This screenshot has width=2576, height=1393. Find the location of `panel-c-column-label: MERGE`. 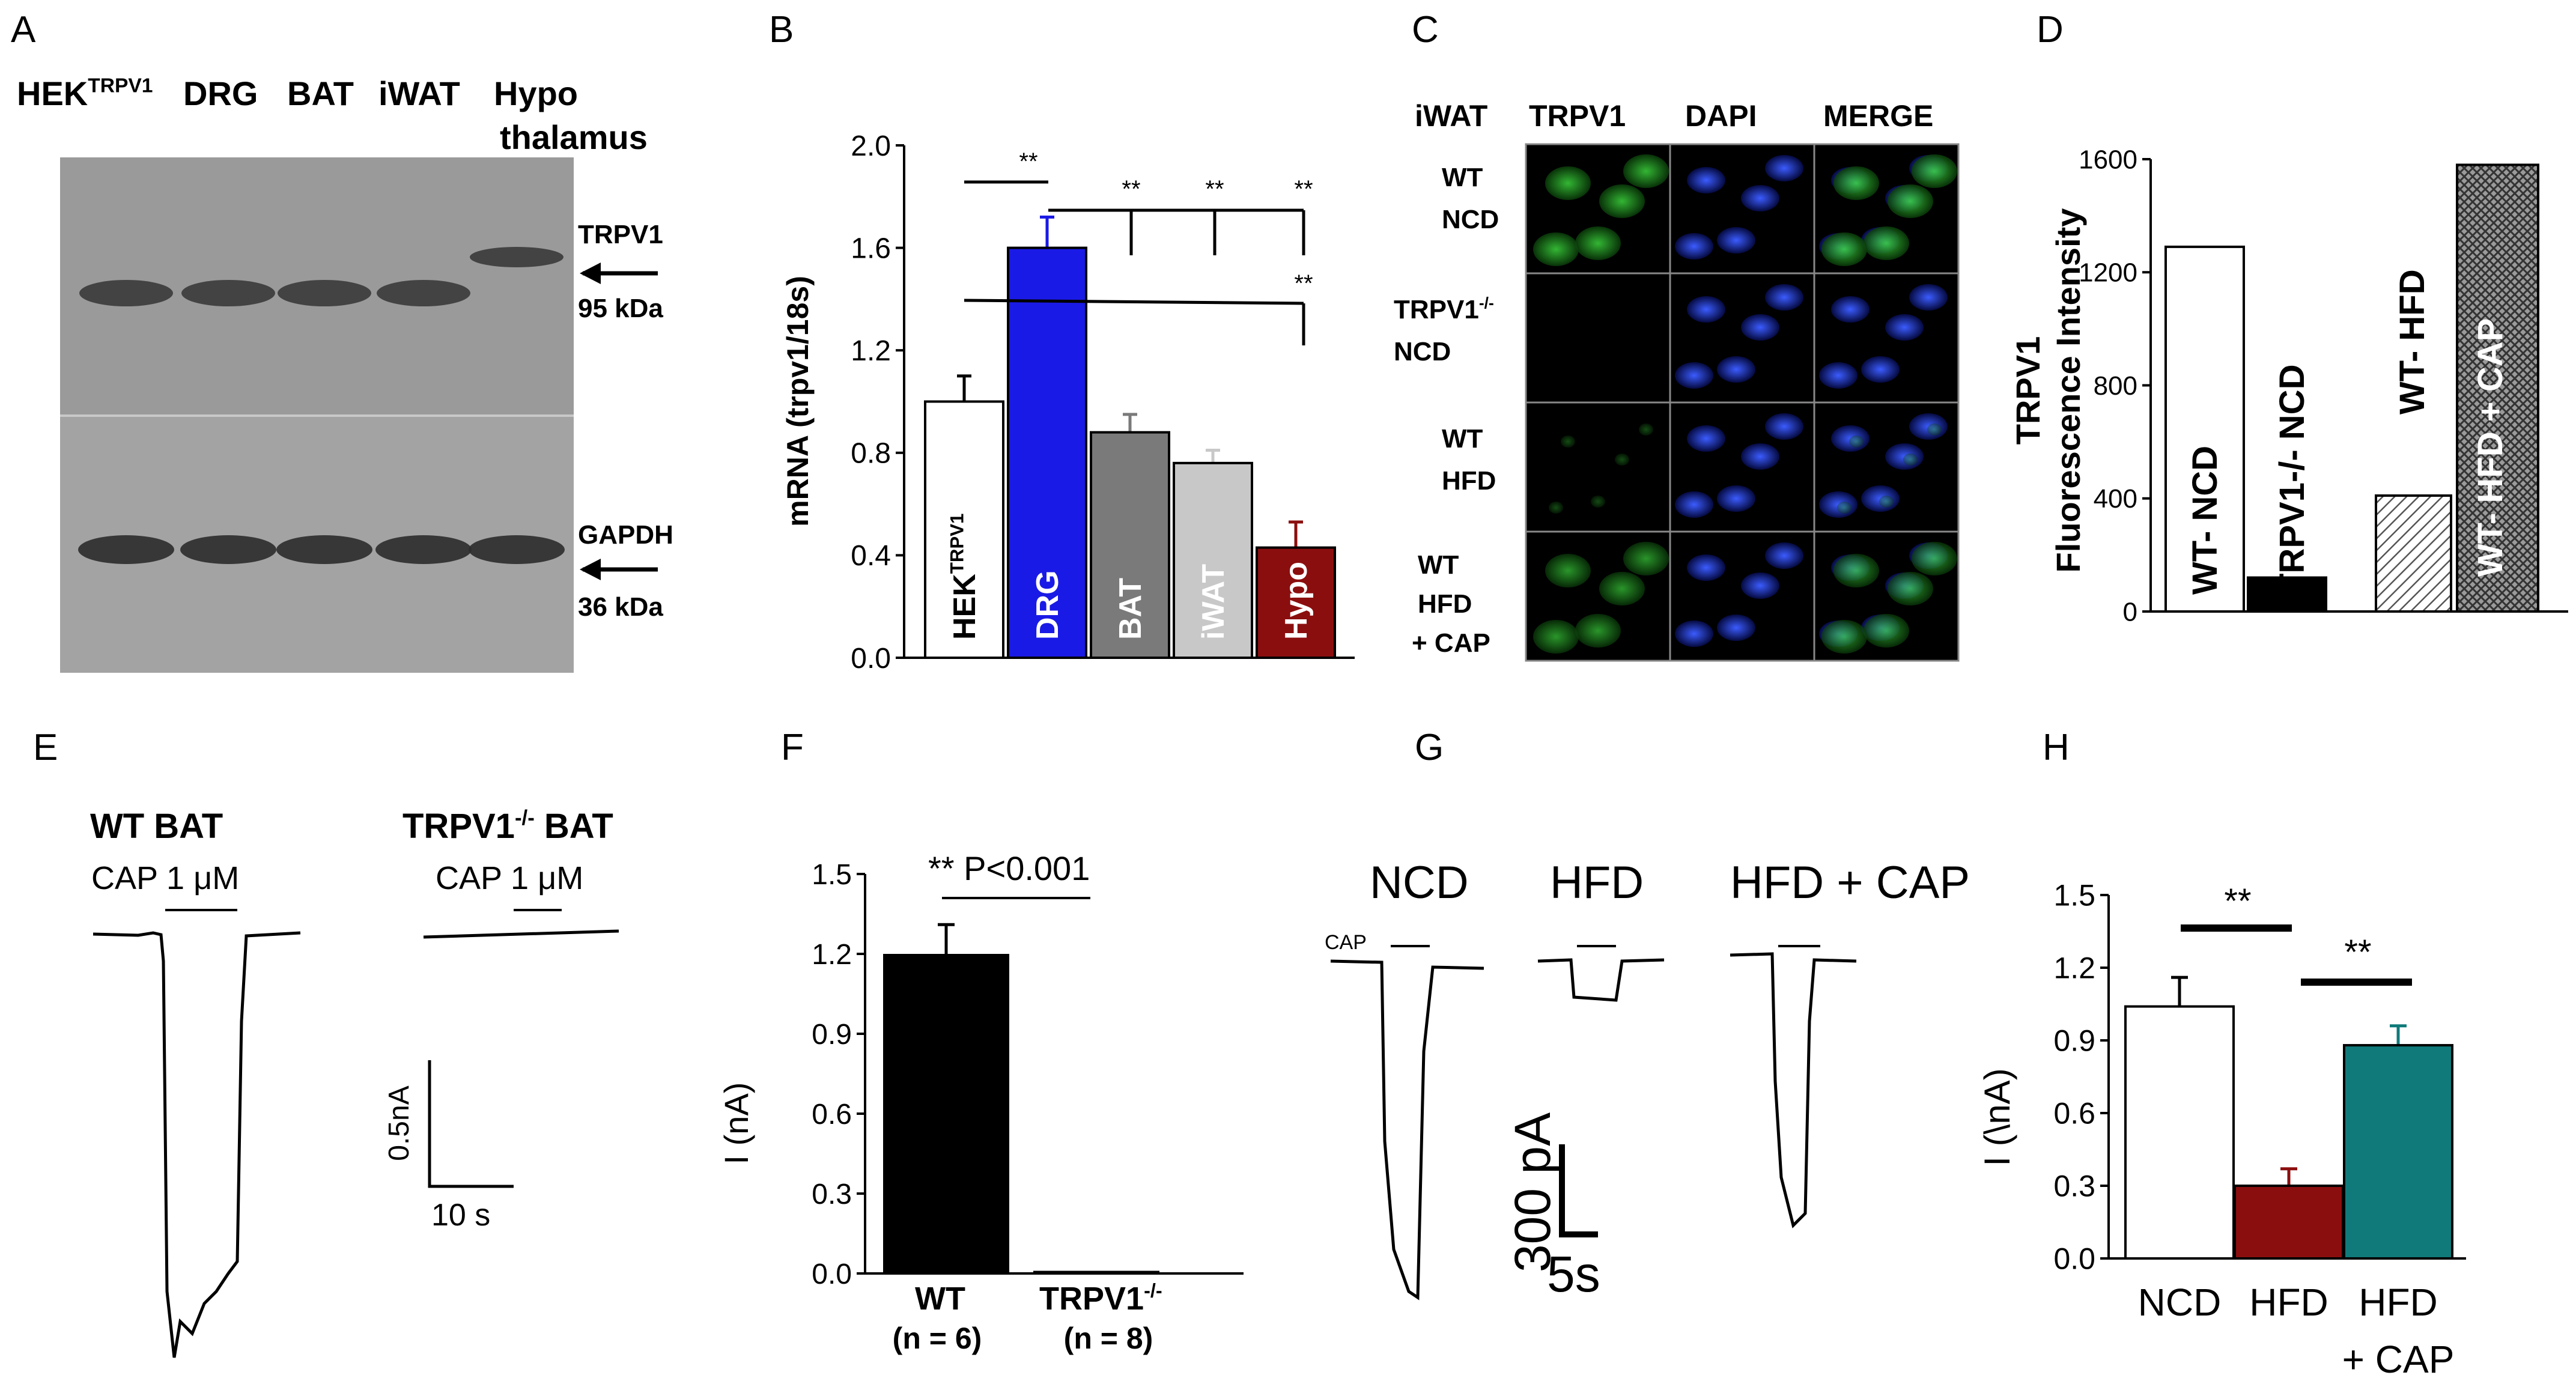

panel-c-column-label: MERGE is located at coordinates (1878, 116).